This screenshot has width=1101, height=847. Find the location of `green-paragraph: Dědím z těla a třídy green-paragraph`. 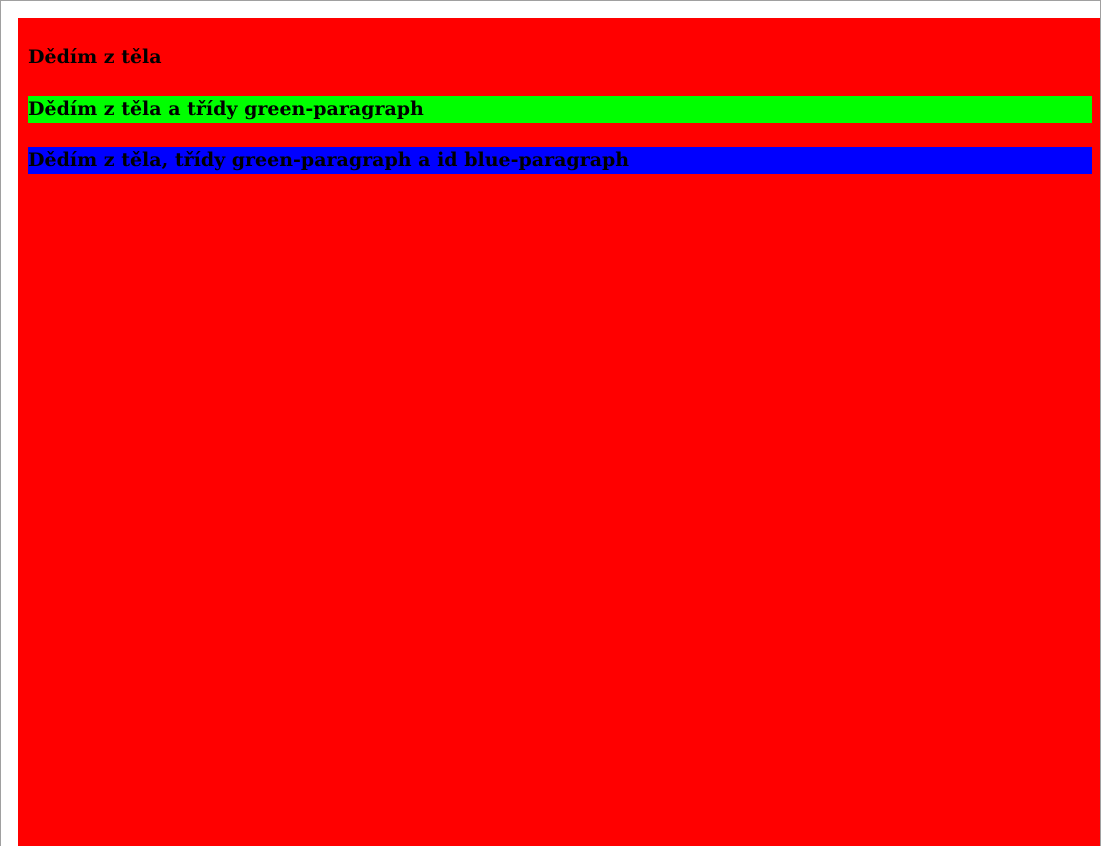

green-paragraph: Dědím z těla a třídy green-paragraph is located at coordinates (560, 109).